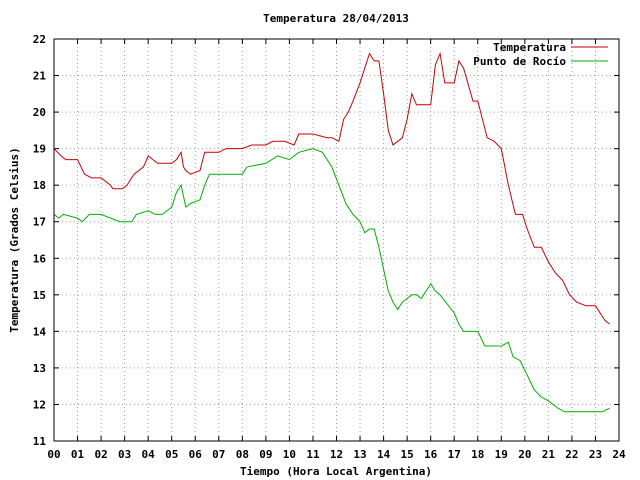  I want to click on legend-label: Punto de Rocío, so click(519, 61).